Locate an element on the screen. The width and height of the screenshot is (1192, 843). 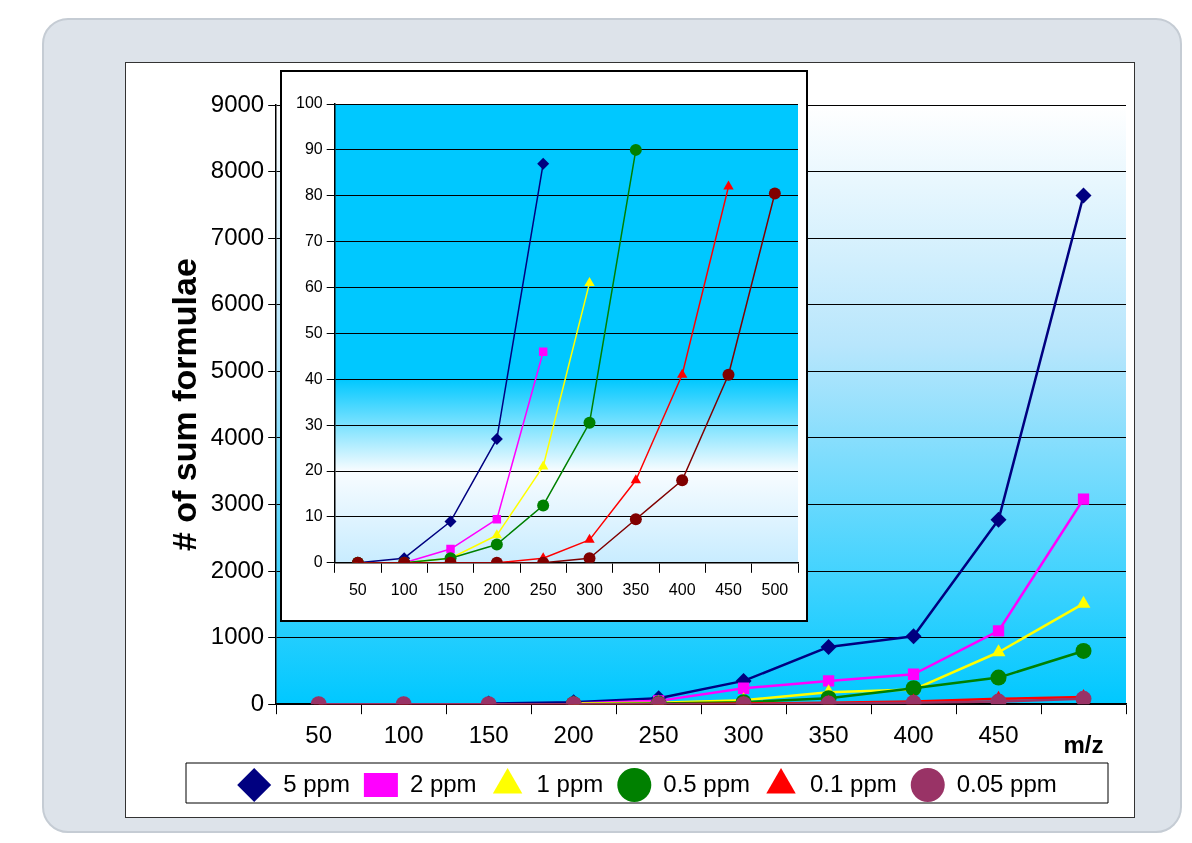
y-tick-label: 7000 is located at coordinates (237, 236).